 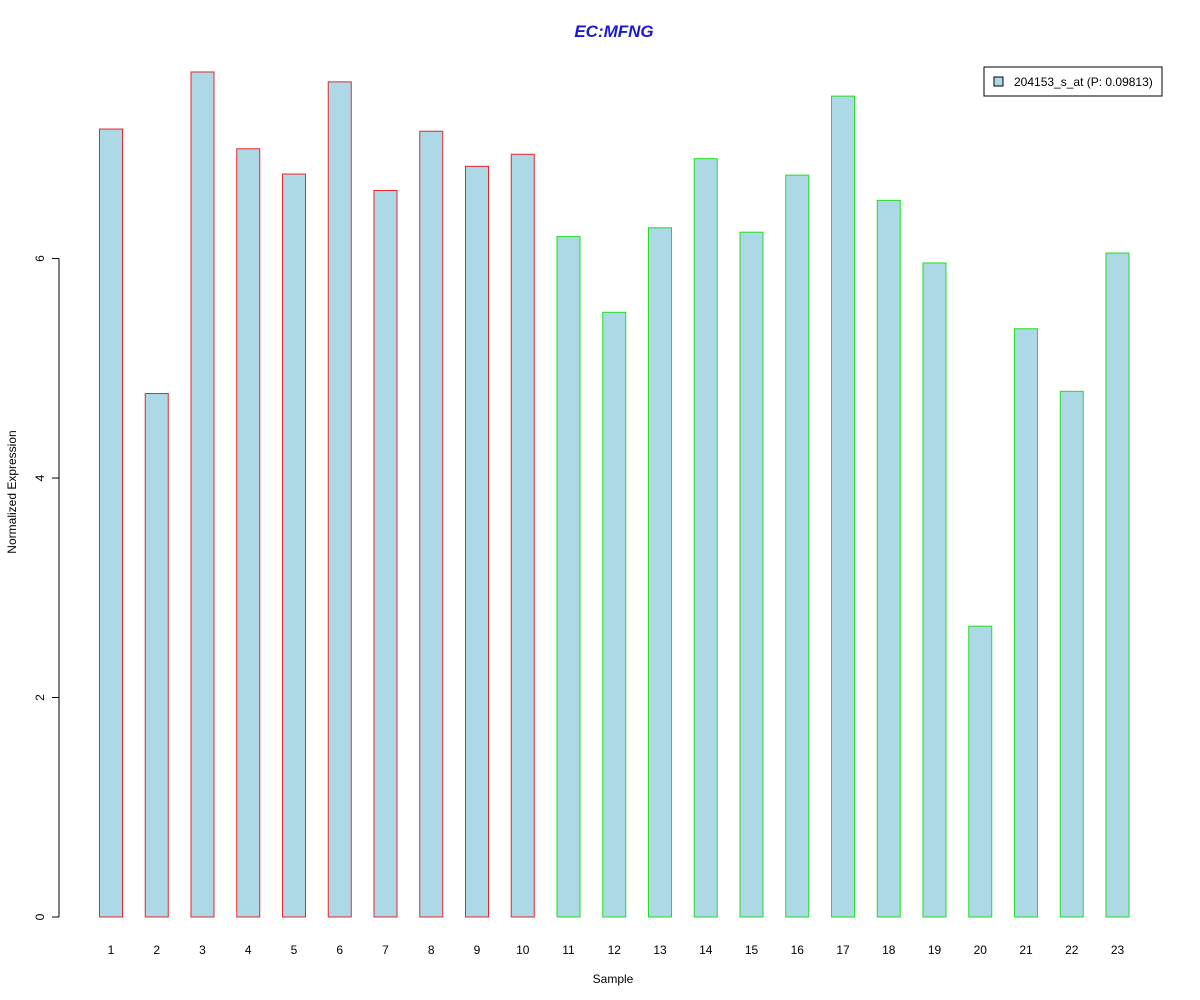 I want to click on x-tick-label: 19, so click(x=935, y=950).